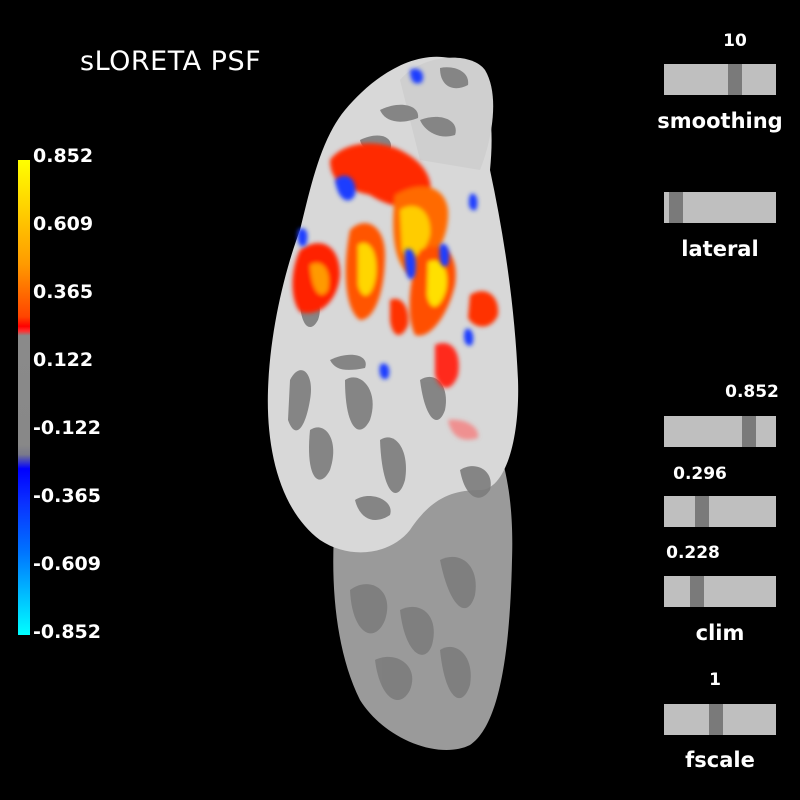  I want to click on colorbar-tick: 0.365, so click(63, 292).